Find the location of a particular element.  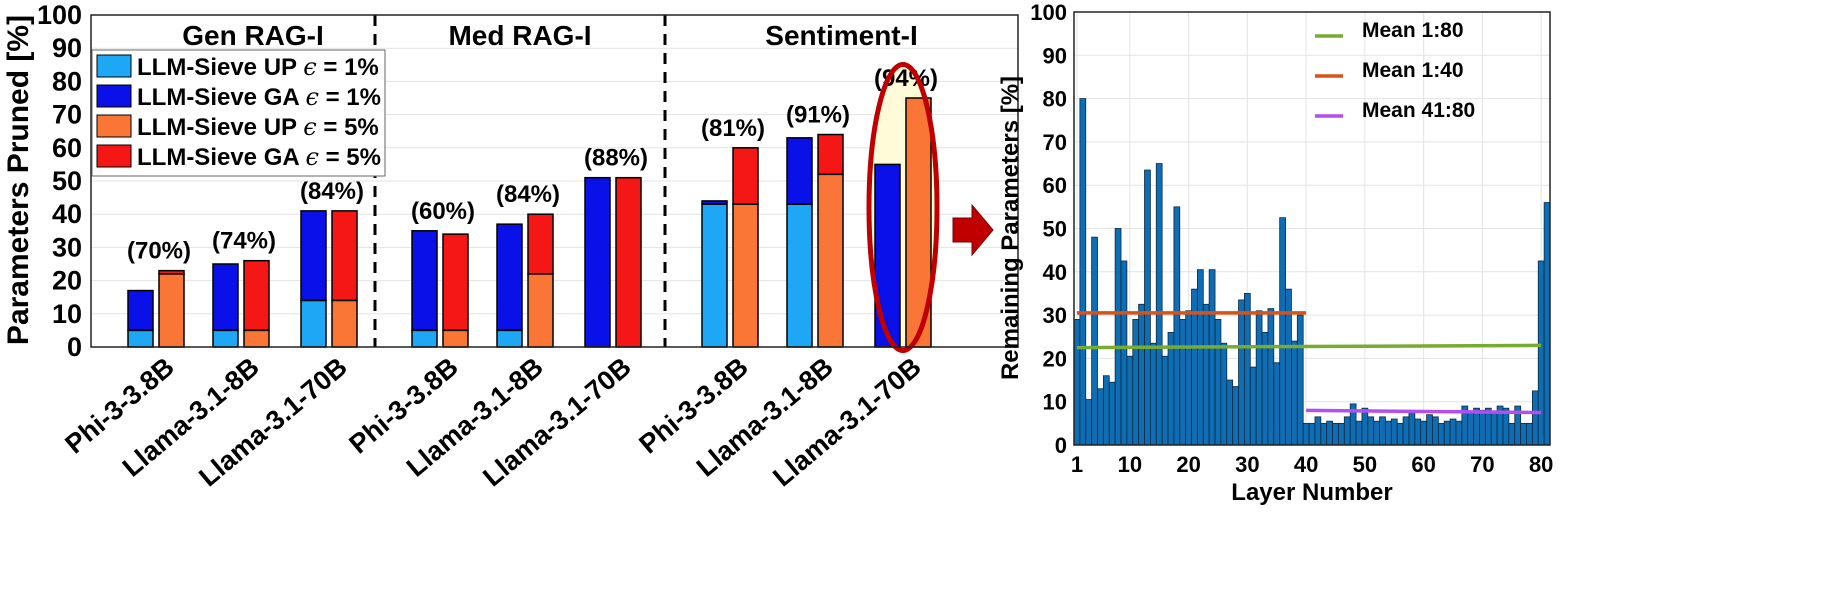

x-tick-label: 50 is located at coordinates (1365, 464).